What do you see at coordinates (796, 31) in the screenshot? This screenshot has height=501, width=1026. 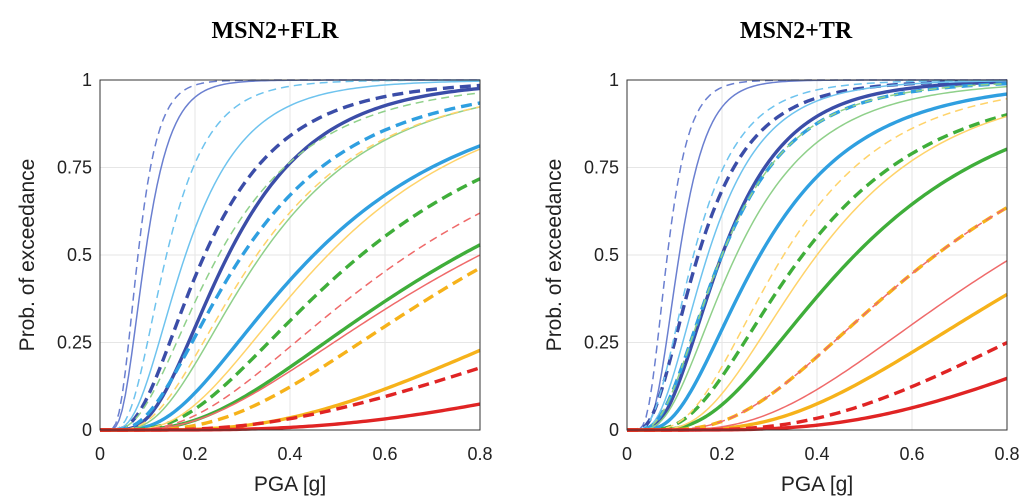 I see `chart-title: MSN2+TR` at bounding box center [796, 31].